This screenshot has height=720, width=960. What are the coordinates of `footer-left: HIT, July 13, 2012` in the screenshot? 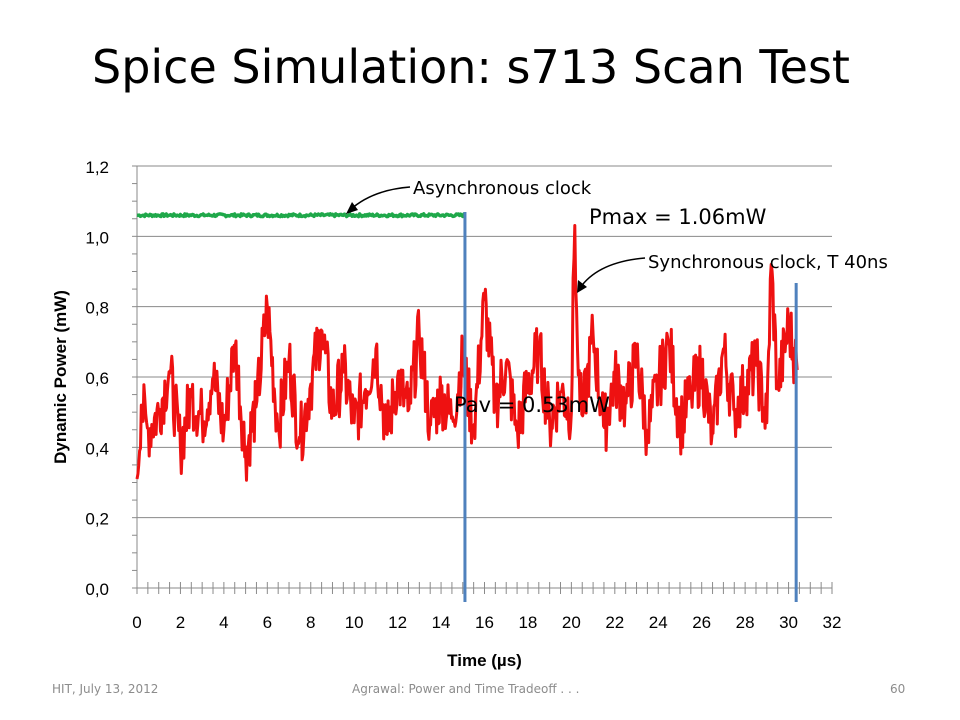 It's located at (105, 689).